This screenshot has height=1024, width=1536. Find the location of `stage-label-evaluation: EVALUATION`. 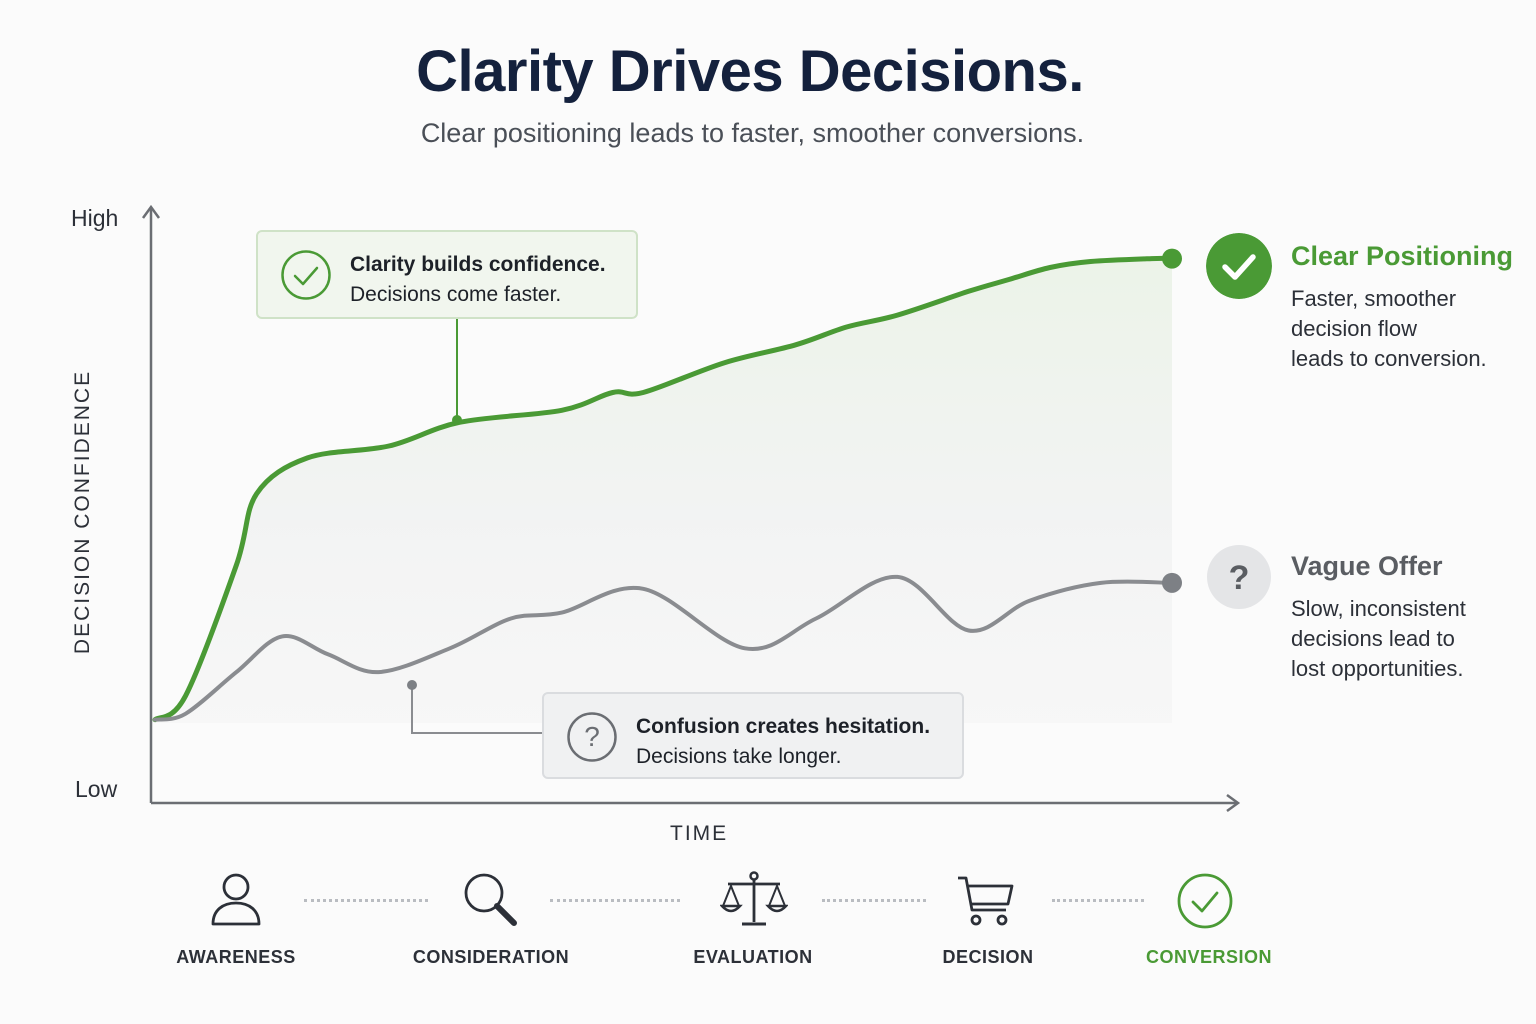

stage-label-evaluation: EVALUATION is located at coordinates (753, 957).